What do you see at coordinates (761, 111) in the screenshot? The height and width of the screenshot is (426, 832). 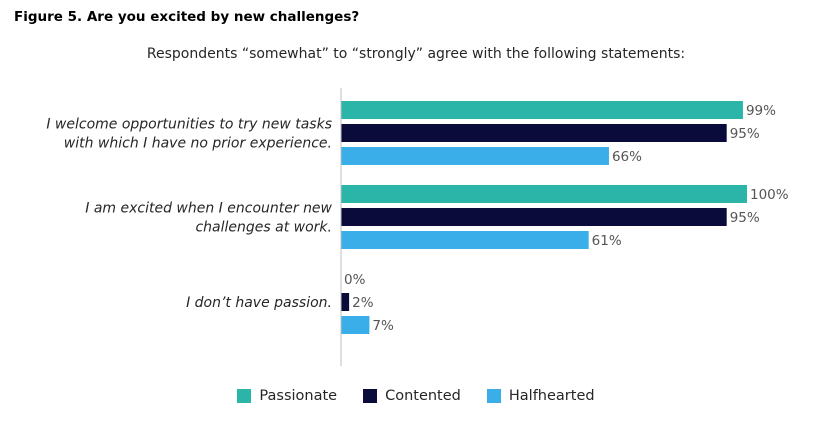 I see `value-label-passionate-1: 99%` at bounding box center [761, 111].